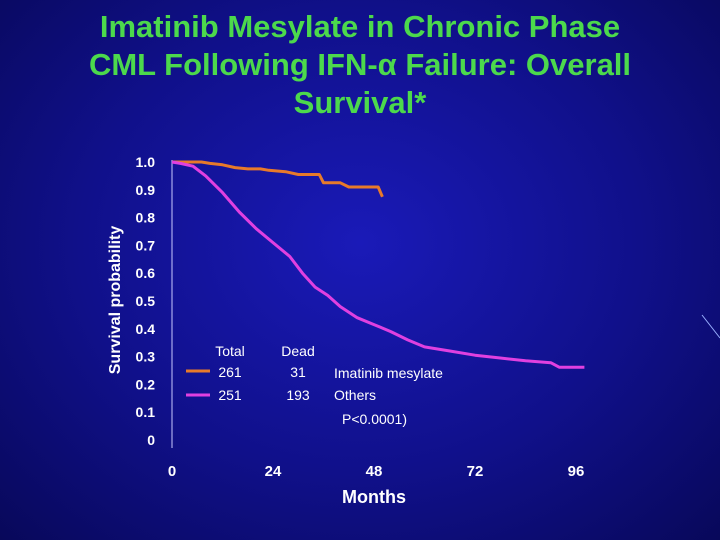  Describe the element at coordinates (475, 471) in the screenshot. I see `x-tick-label: 72` at that location.